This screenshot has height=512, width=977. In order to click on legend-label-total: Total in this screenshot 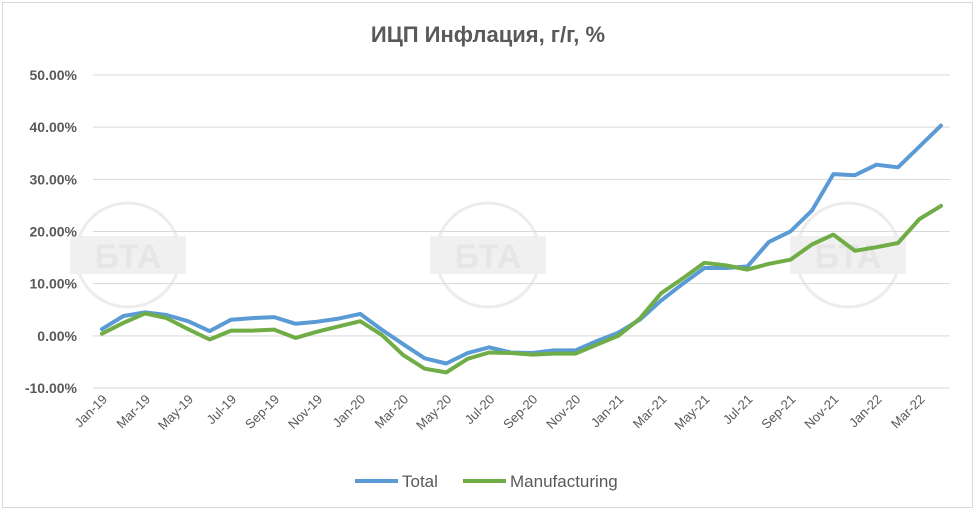, I will do `click(420, 481)`.